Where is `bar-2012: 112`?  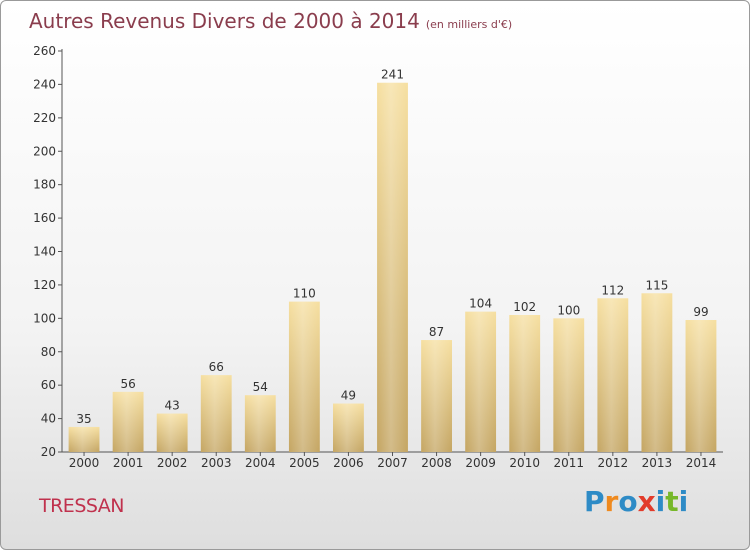
bar-2012: 112 is located at coordinates (613, 367).